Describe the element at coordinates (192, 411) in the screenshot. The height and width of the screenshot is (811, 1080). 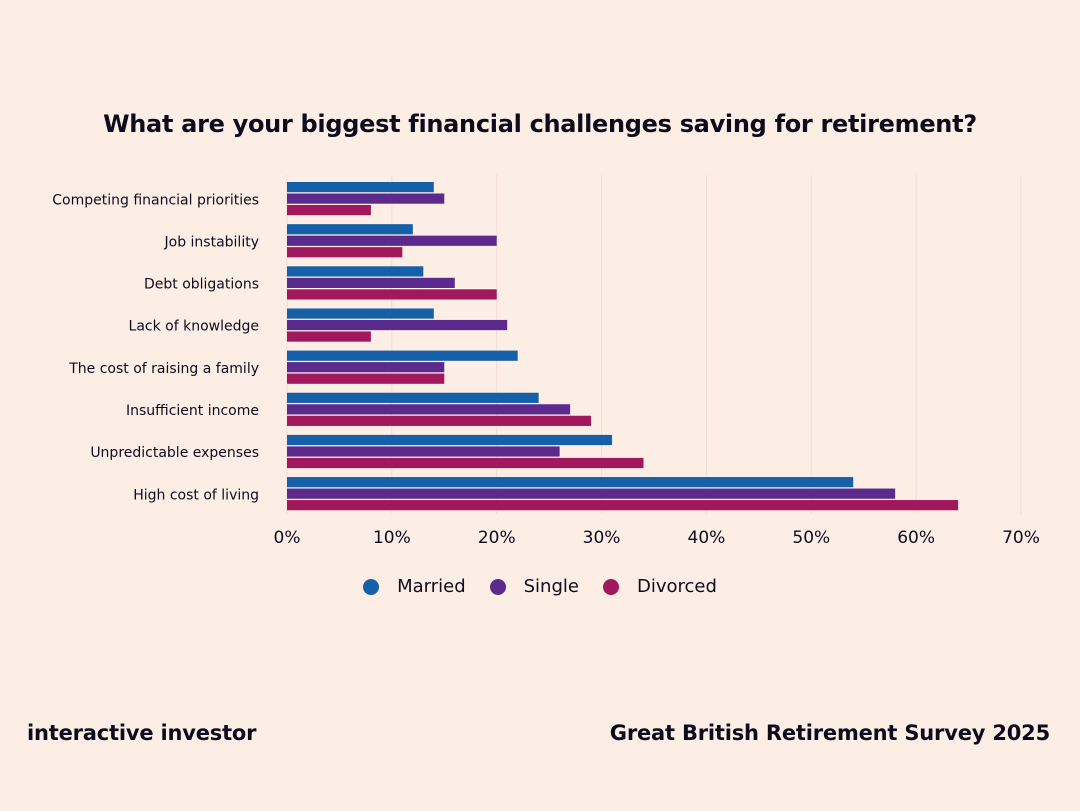
I see `category-label: Insufficient income` at that location.